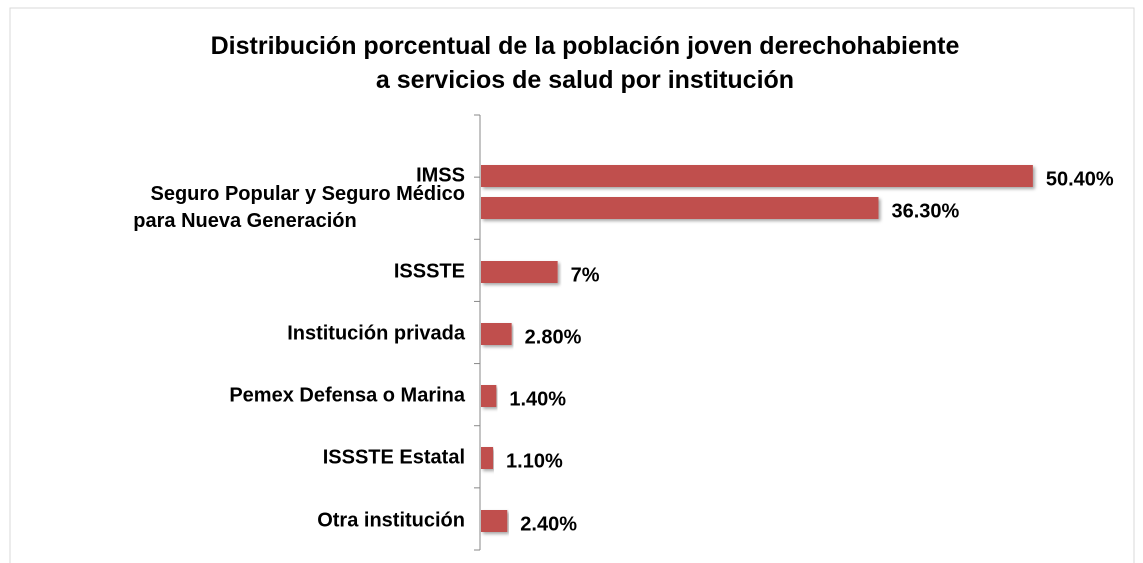  What do you see at coordinates (376, 333) in the screenshot?
I see `category-label: Institución privada` at bounding box center [376, 333].